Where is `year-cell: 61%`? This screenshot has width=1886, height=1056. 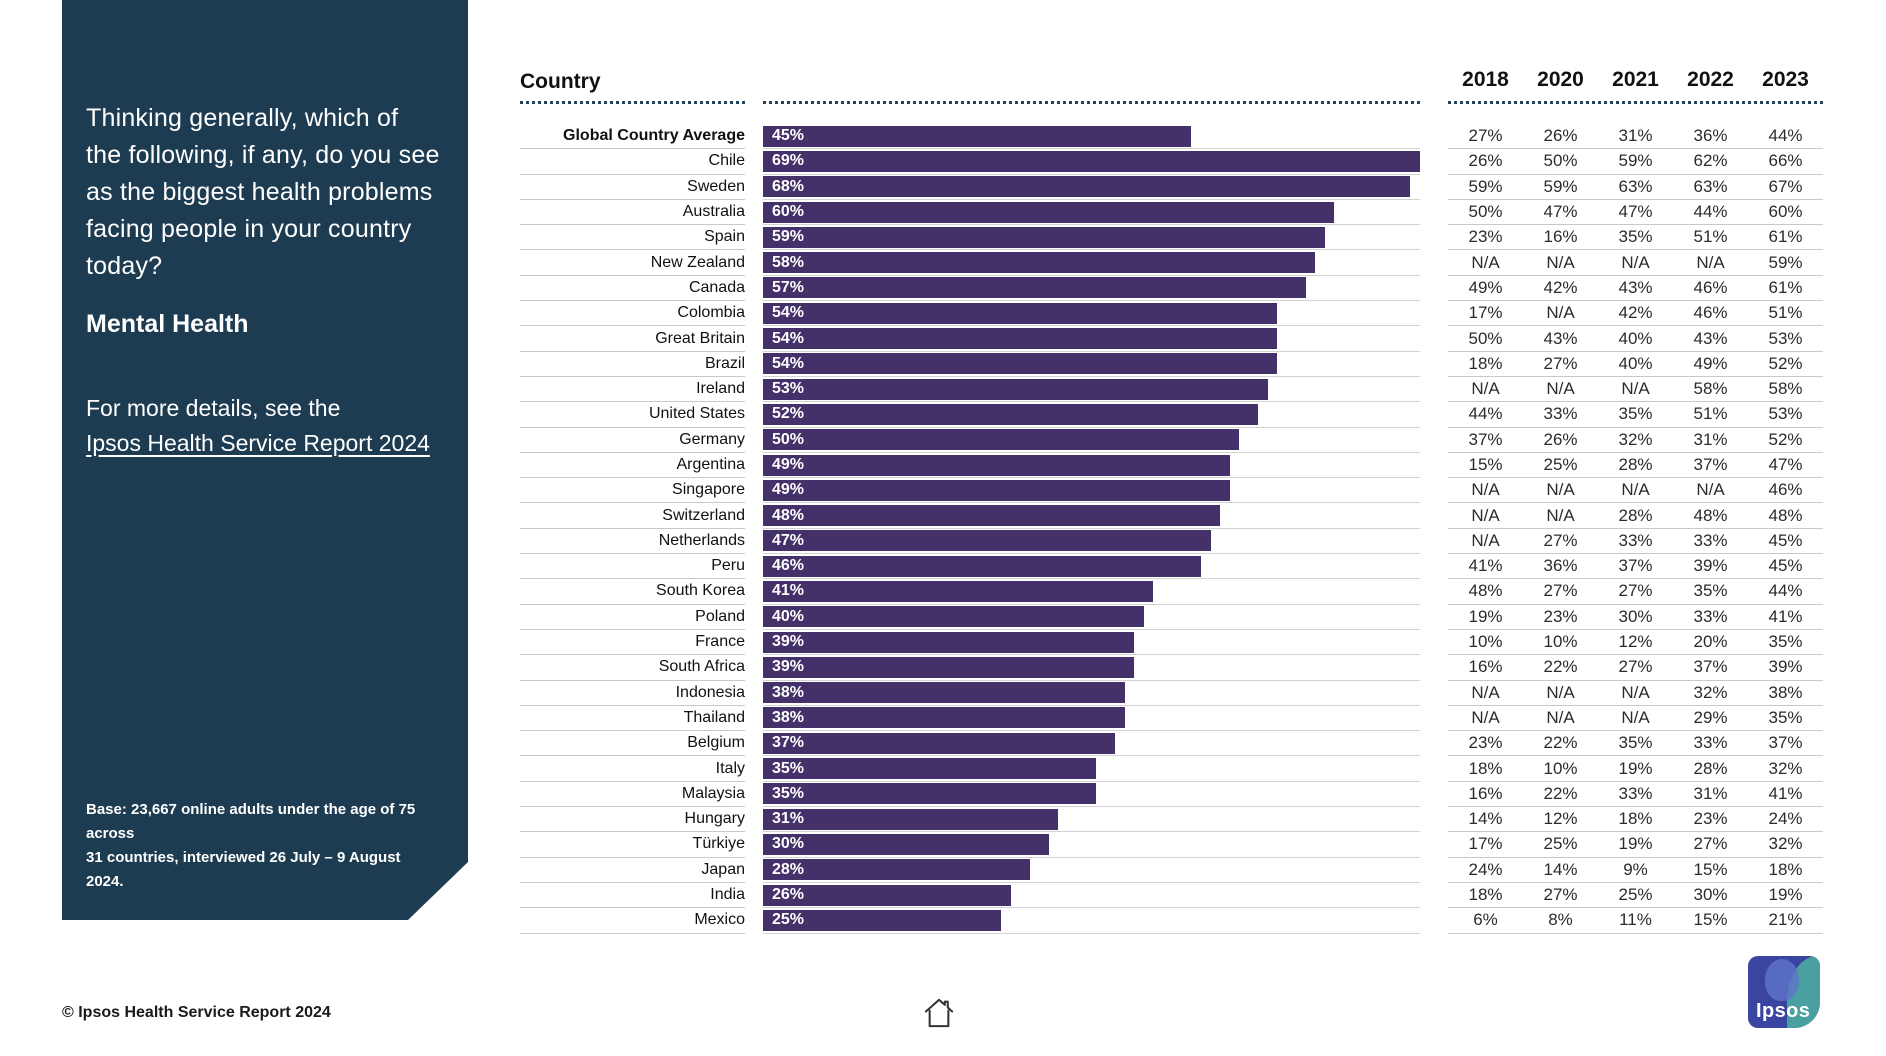
year-cell: 61% is located at coordinates (1785, 237).